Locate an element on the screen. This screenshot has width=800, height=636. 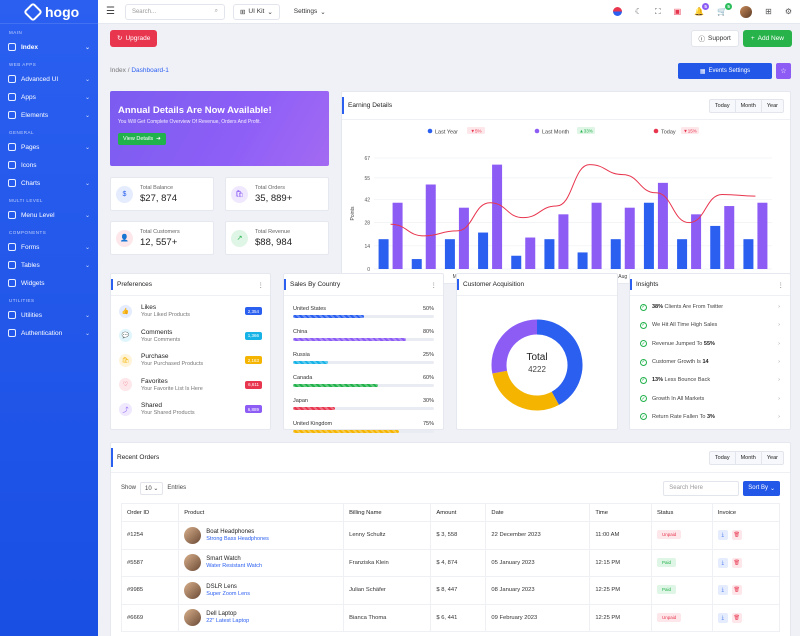
column-header: Status is located at coordinates (682, 512).